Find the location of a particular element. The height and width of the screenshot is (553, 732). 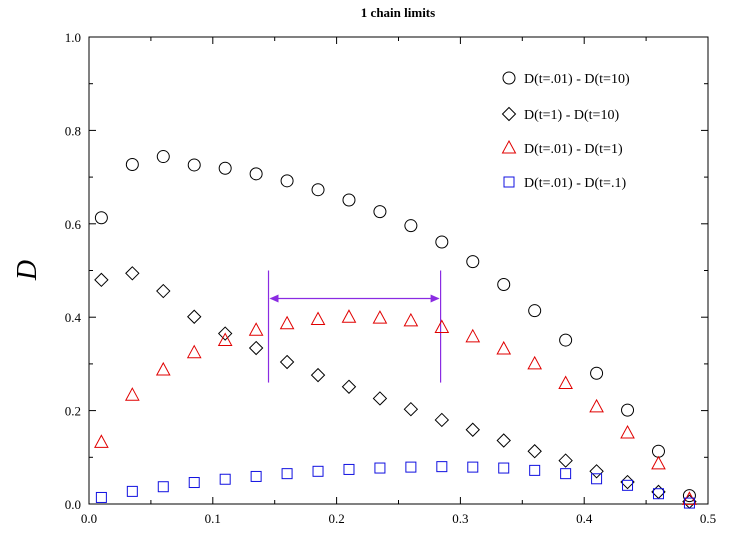

y-tick-label: 0.0 is located at coordinates (73, 504).